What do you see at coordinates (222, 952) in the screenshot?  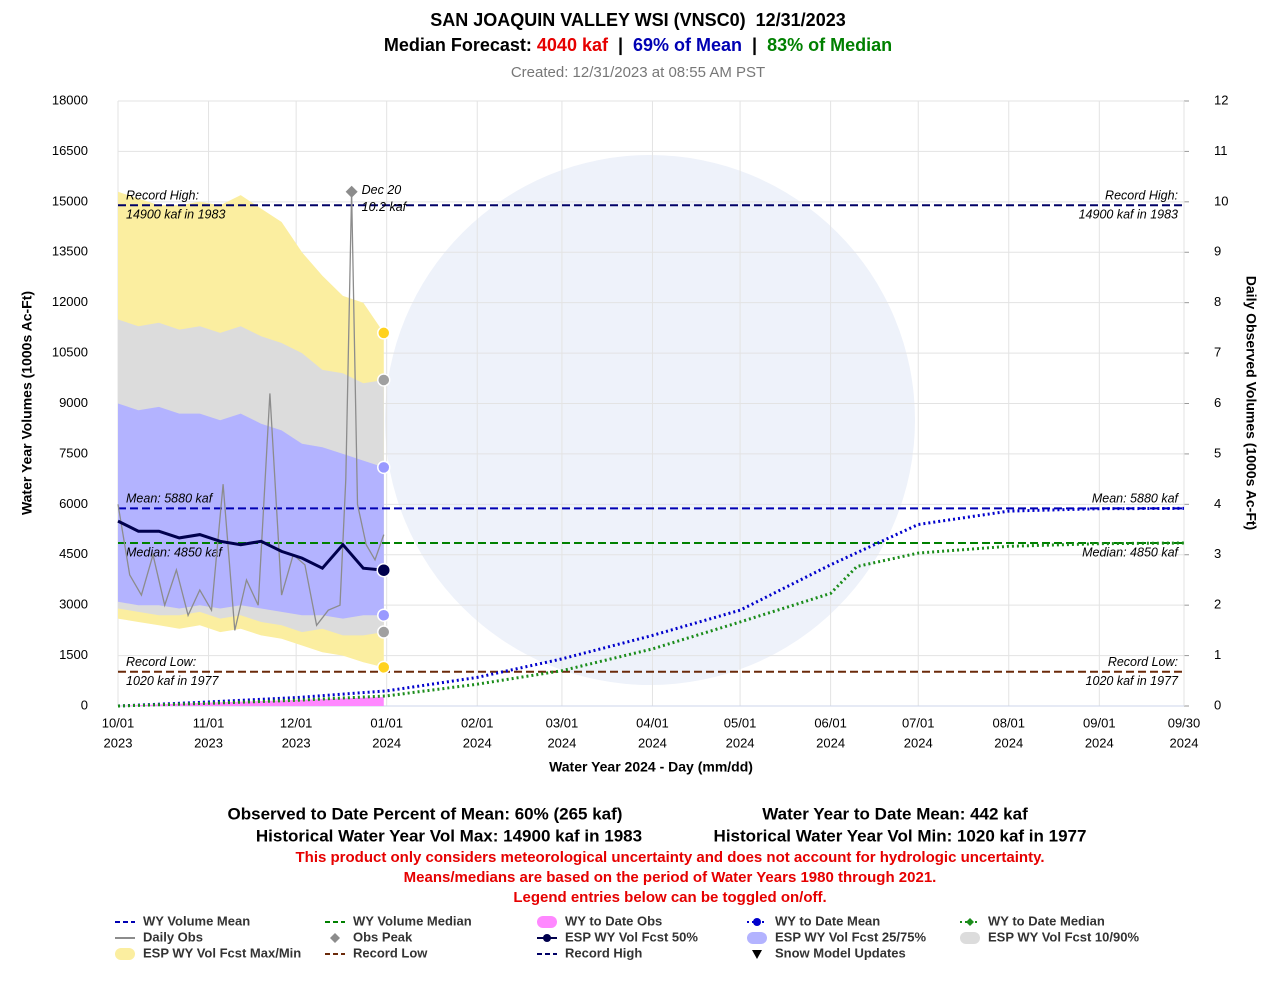 I see `legend-label: ESP WY Vol Fcst Max/Min` at bounding box center [222, 952].